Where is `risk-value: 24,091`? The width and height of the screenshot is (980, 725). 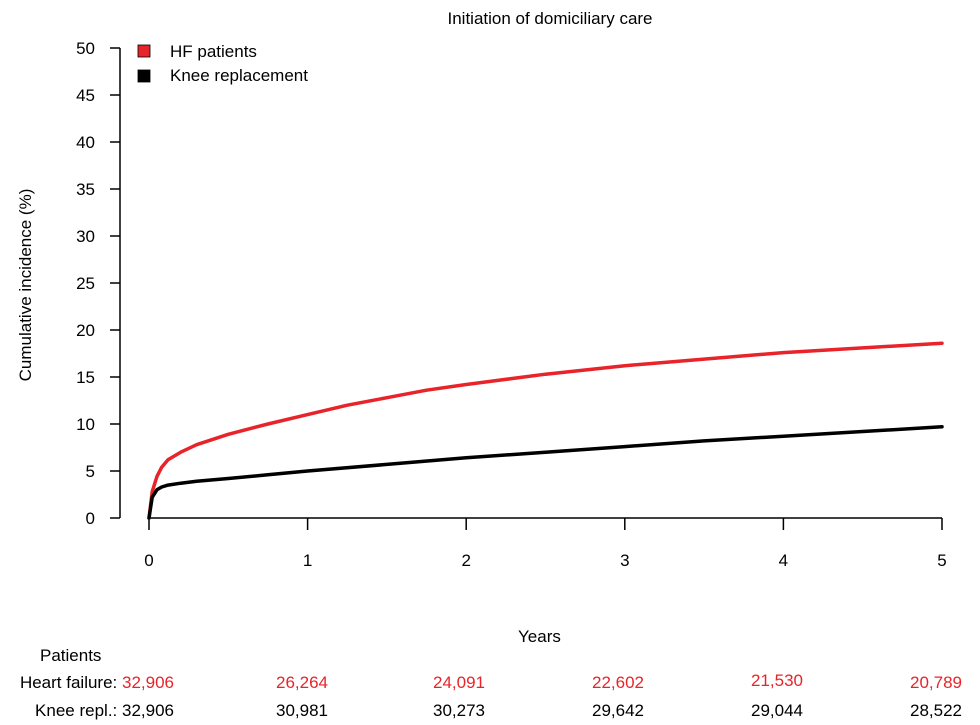 risk-value: 24,091 is located at coordinates (459, 682).